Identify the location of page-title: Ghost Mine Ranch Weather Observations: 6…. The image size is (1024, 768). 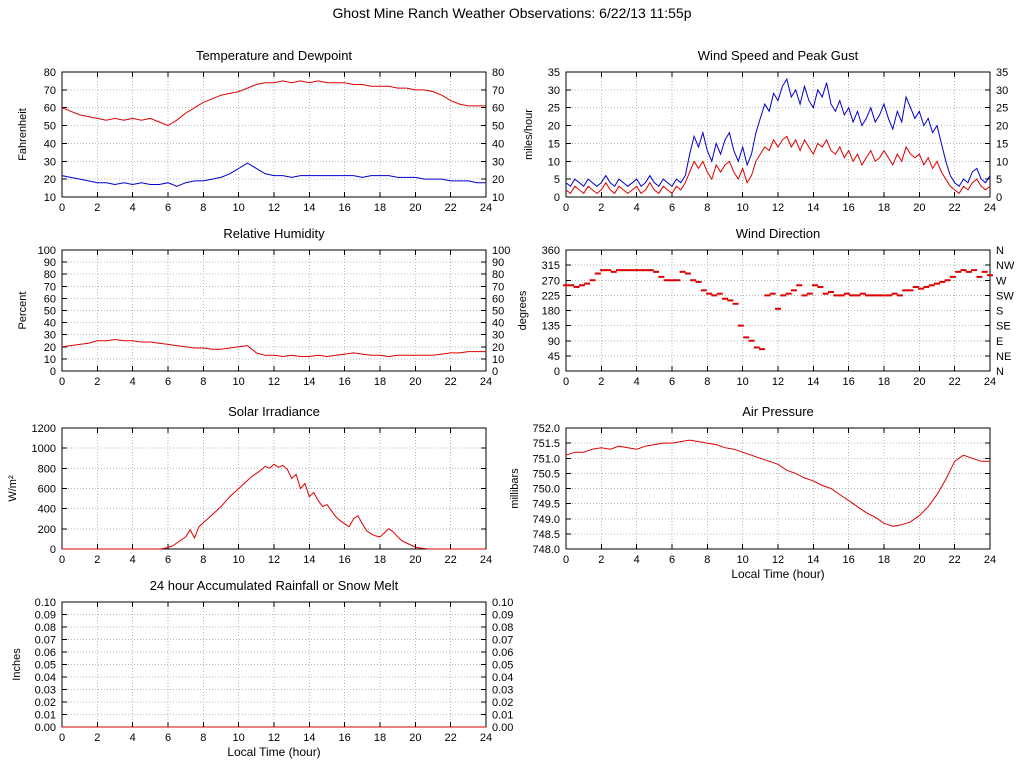
(512, 13).